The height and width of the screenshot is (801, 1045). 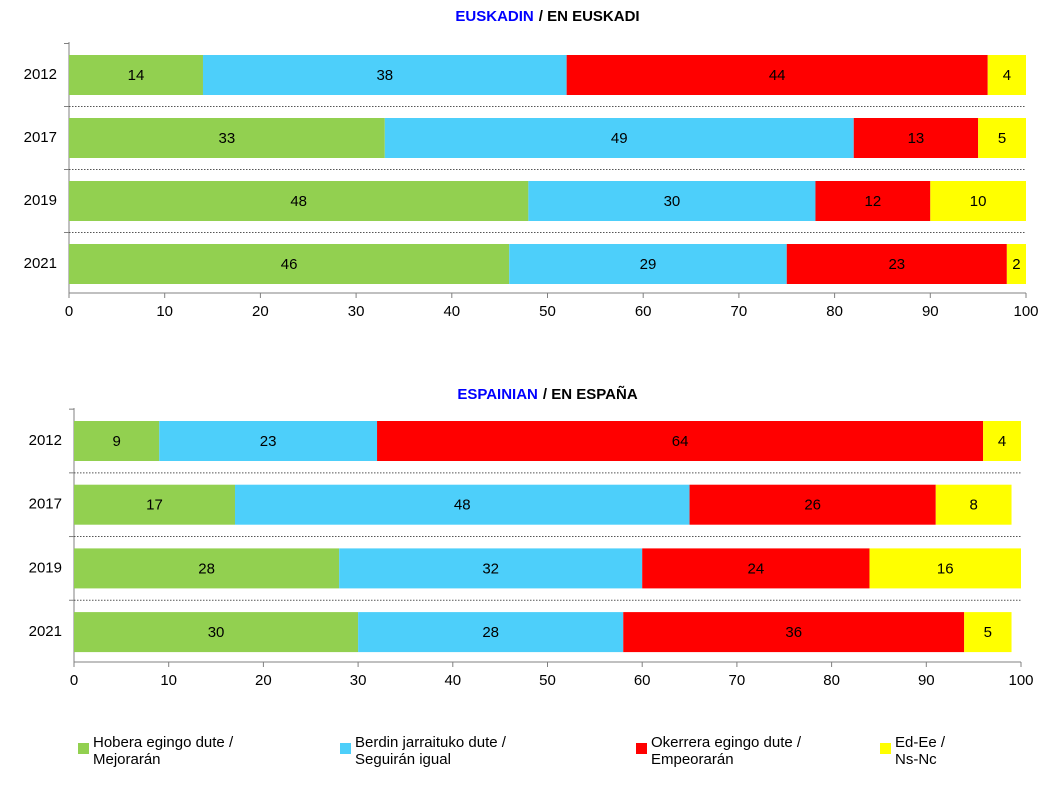 I want to click on legend-label: Berdin jarraituko dute / Seguirán igual, so click(x=430, y=751).